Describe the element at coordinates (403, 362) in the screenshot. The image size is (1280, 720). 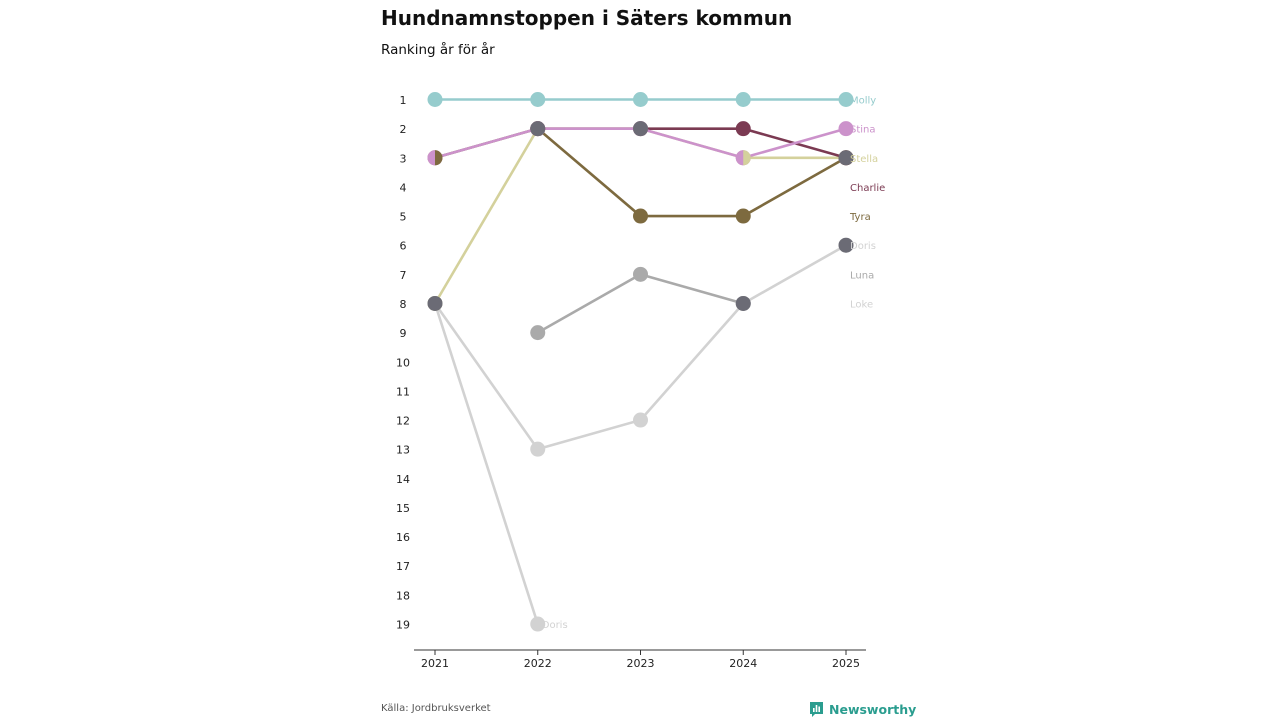
I see `y-tick-label-10: 10` at that location.